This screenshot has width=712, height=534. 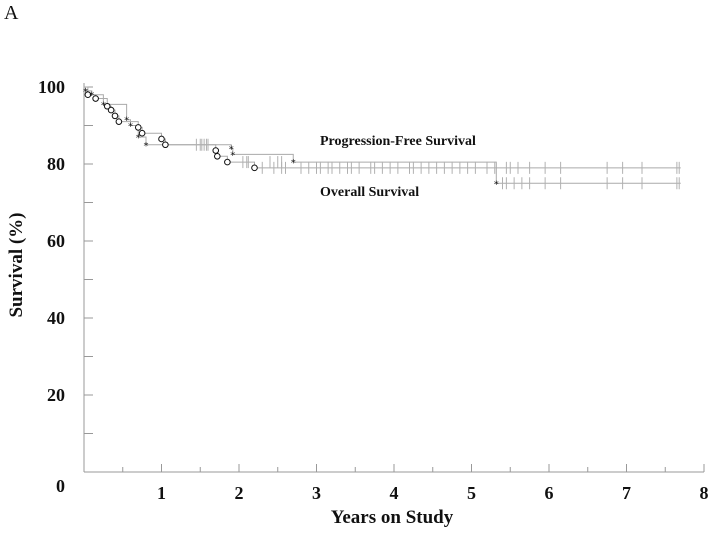 What do you see at coordinates (16, 264) in the screenshot?
I see `y-axis-title: Survival (%)` at bounding box center [16, 264].